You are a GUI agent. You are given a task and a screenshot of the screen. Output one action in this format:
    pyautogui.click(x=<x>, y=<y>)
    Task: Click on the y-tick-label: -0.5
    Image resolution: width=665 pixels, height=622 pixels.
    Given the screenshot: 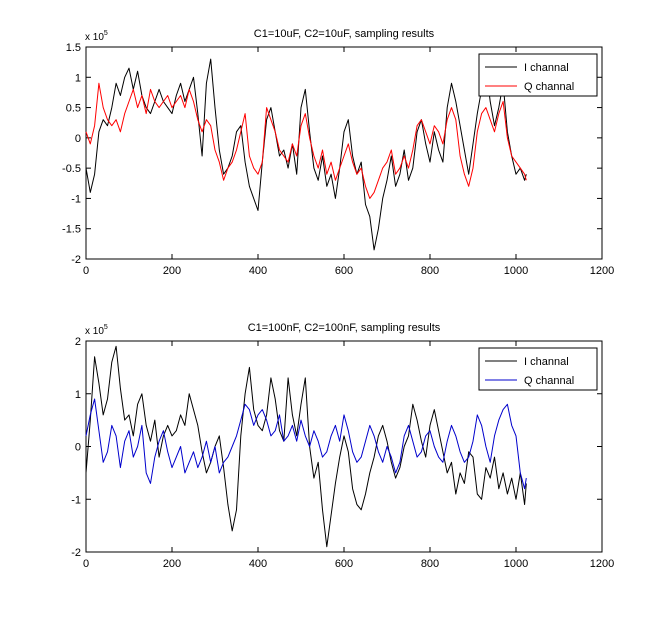 What is the action you would take?
    pyautogui.click(x=71, y=169)
    